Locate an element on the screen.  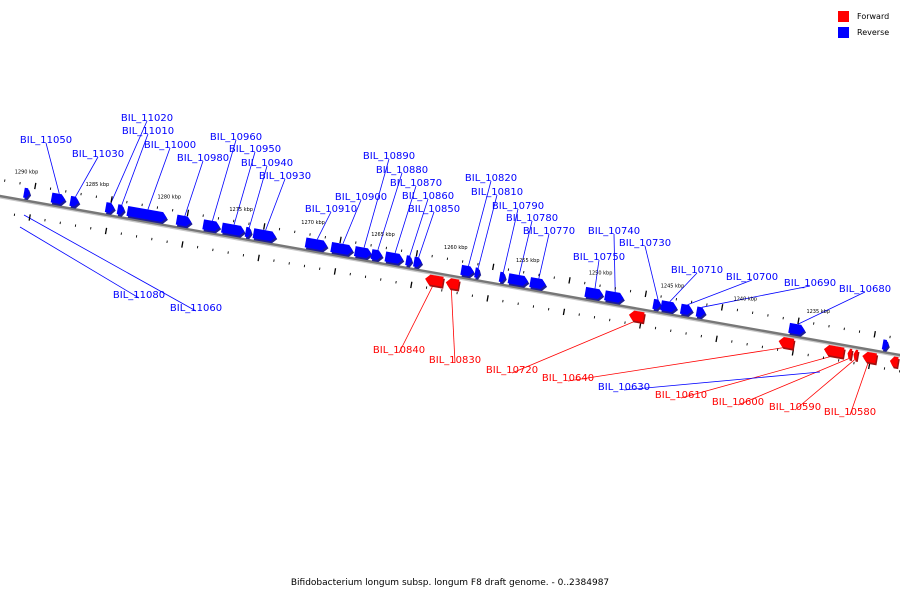
gene-bil-10910-label: BIL_10910 is located at coordinates (331, 209).